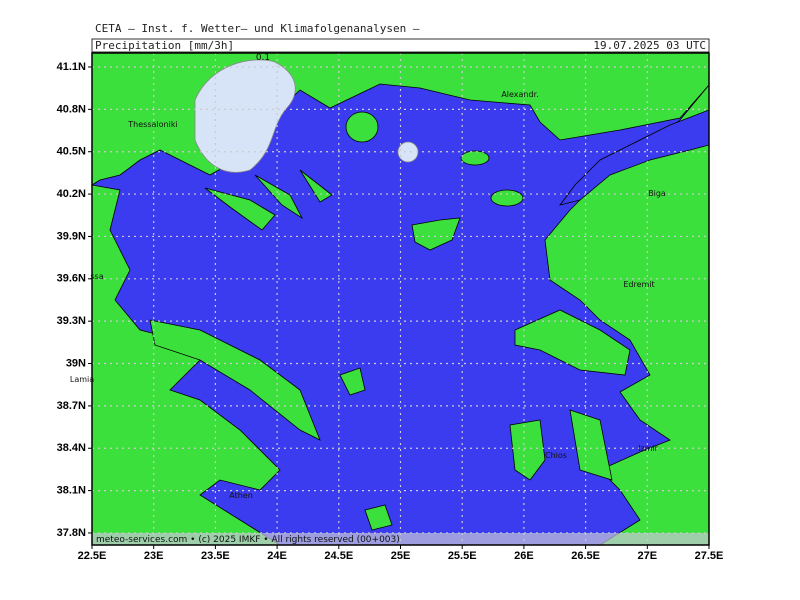  I want to click on lat-label: 39.3N, so click(71, 321).